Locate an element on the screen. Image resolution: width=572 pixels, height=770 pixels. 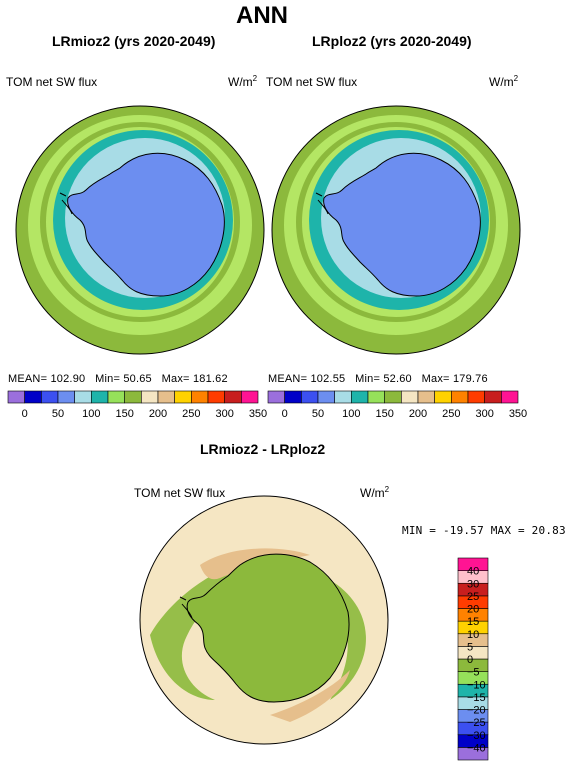
diff-colorbar-tick-label: 30 is located at coordinates (473, 584).